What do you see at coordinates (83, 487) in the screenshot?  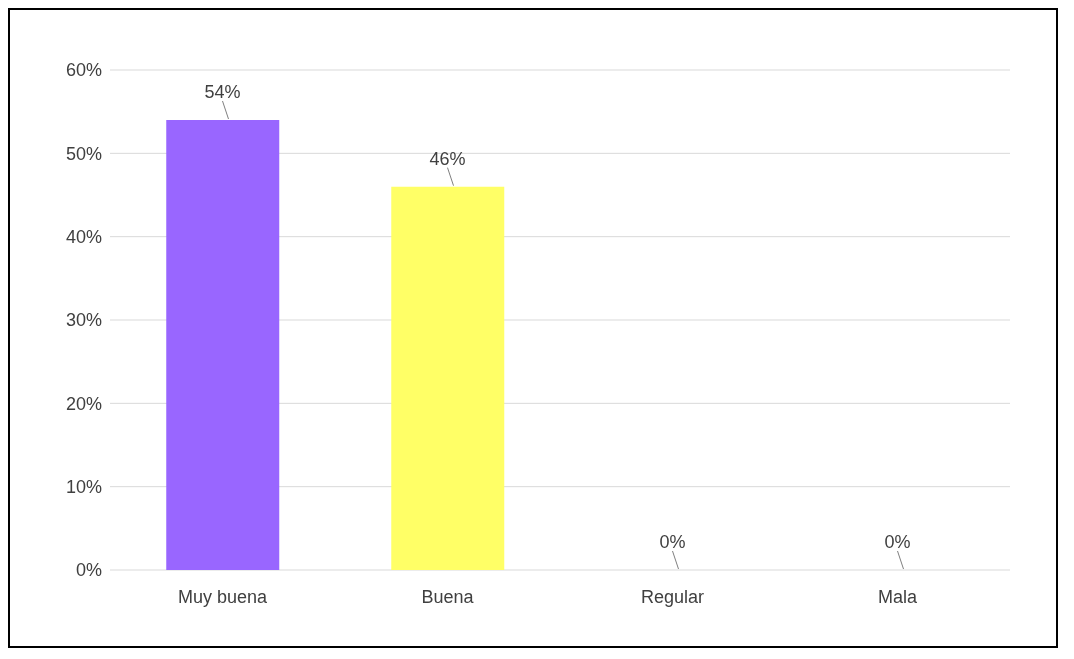 I see `y-tick-label: 10%` at bounding box center [83, 487].